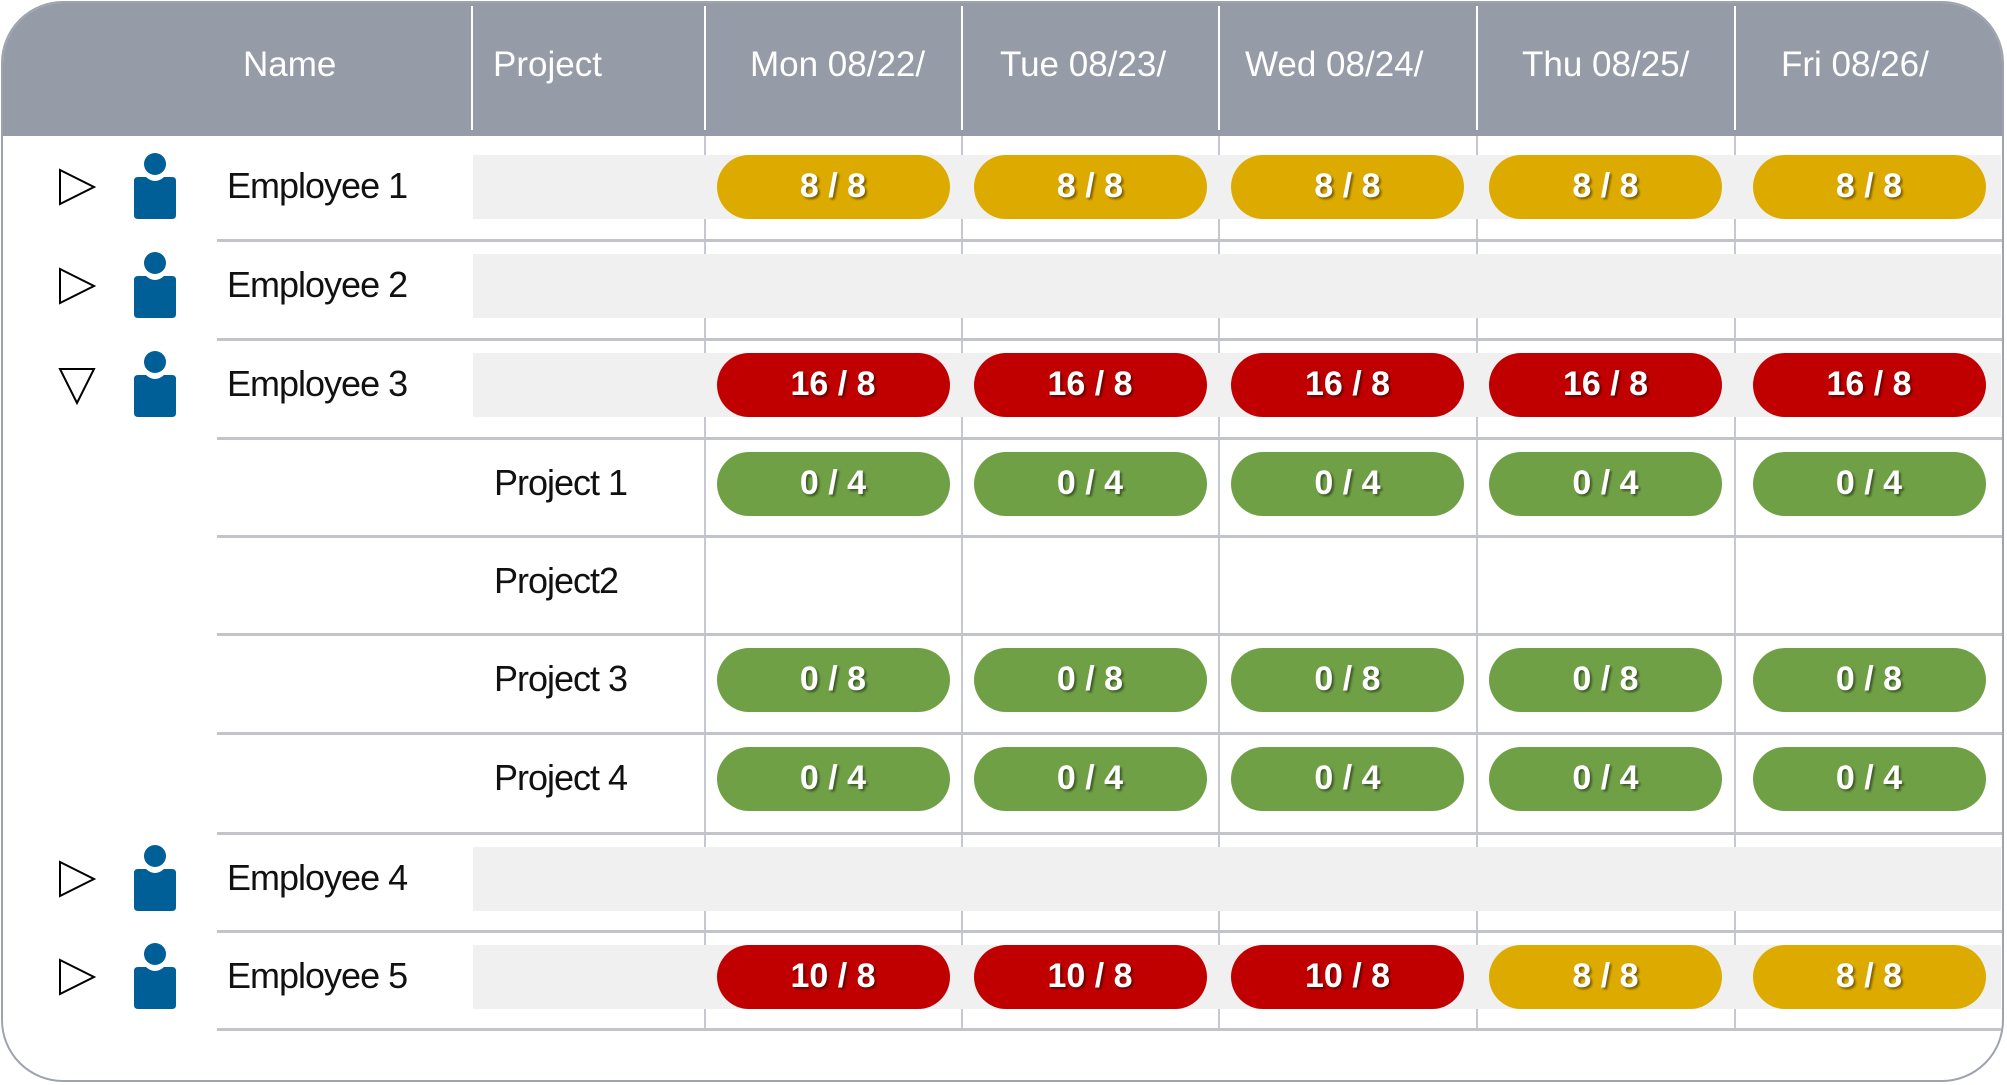 Image resolution: width=2007 pixels, height=1085 pixels. I want to click on column-header-mon: Mon 08/22/, so click(838, 64).